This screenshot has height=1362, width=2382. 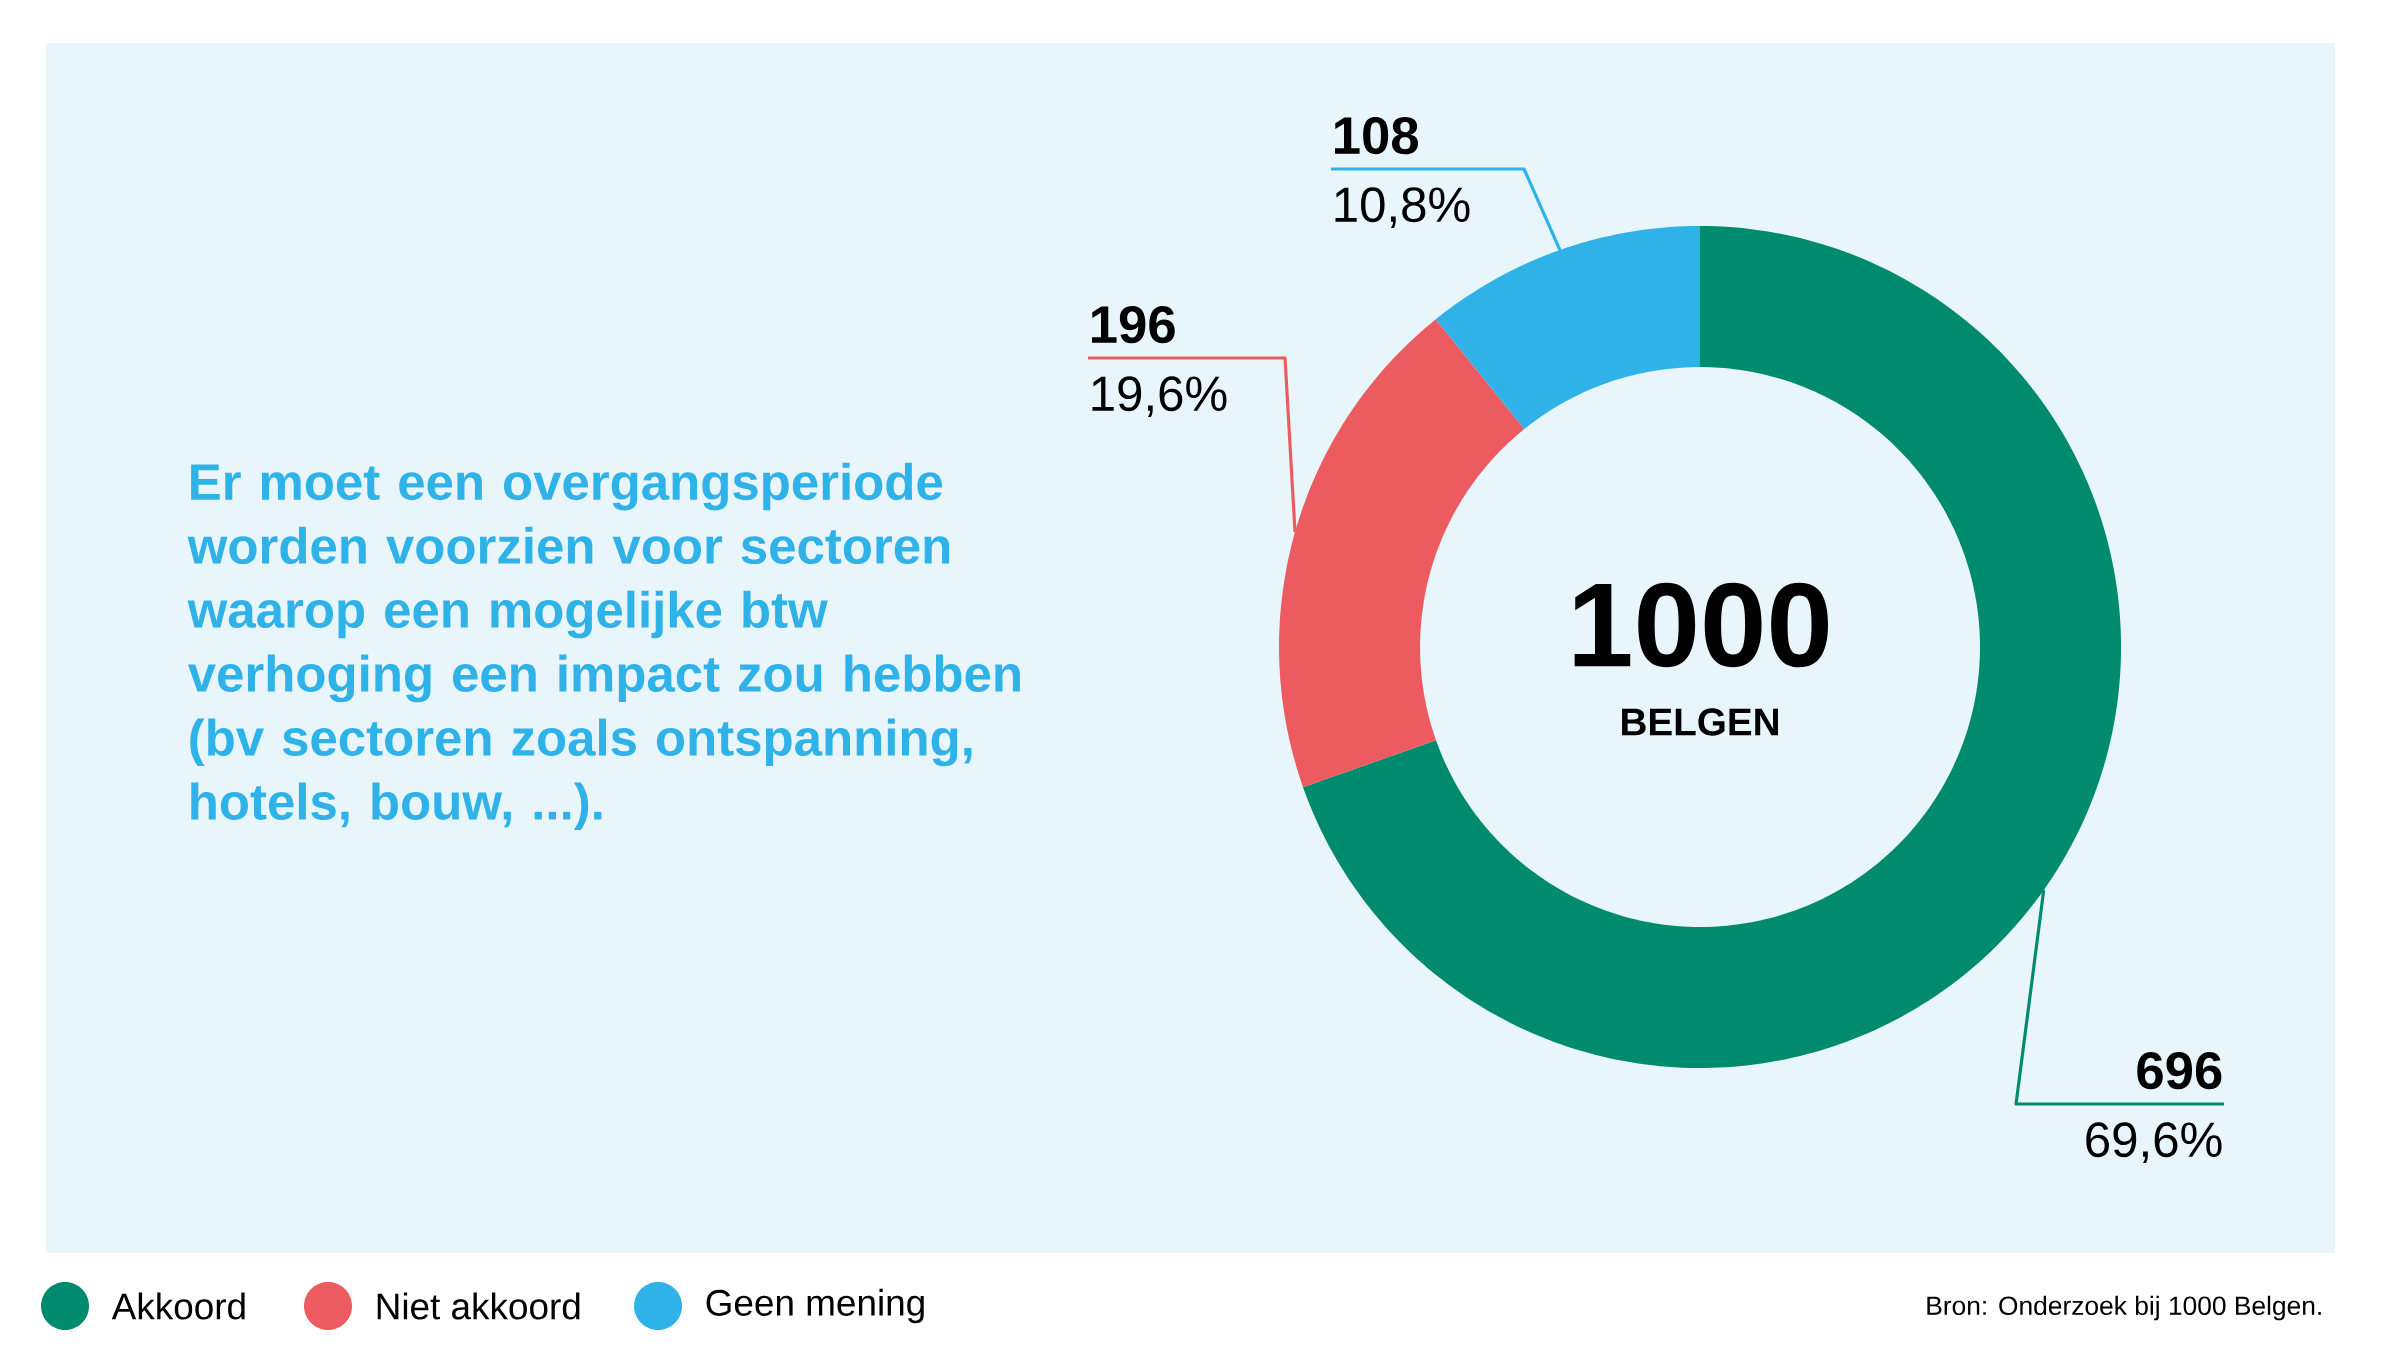 I want to click on text: 69,6%, so click(x=2154, y=1142).